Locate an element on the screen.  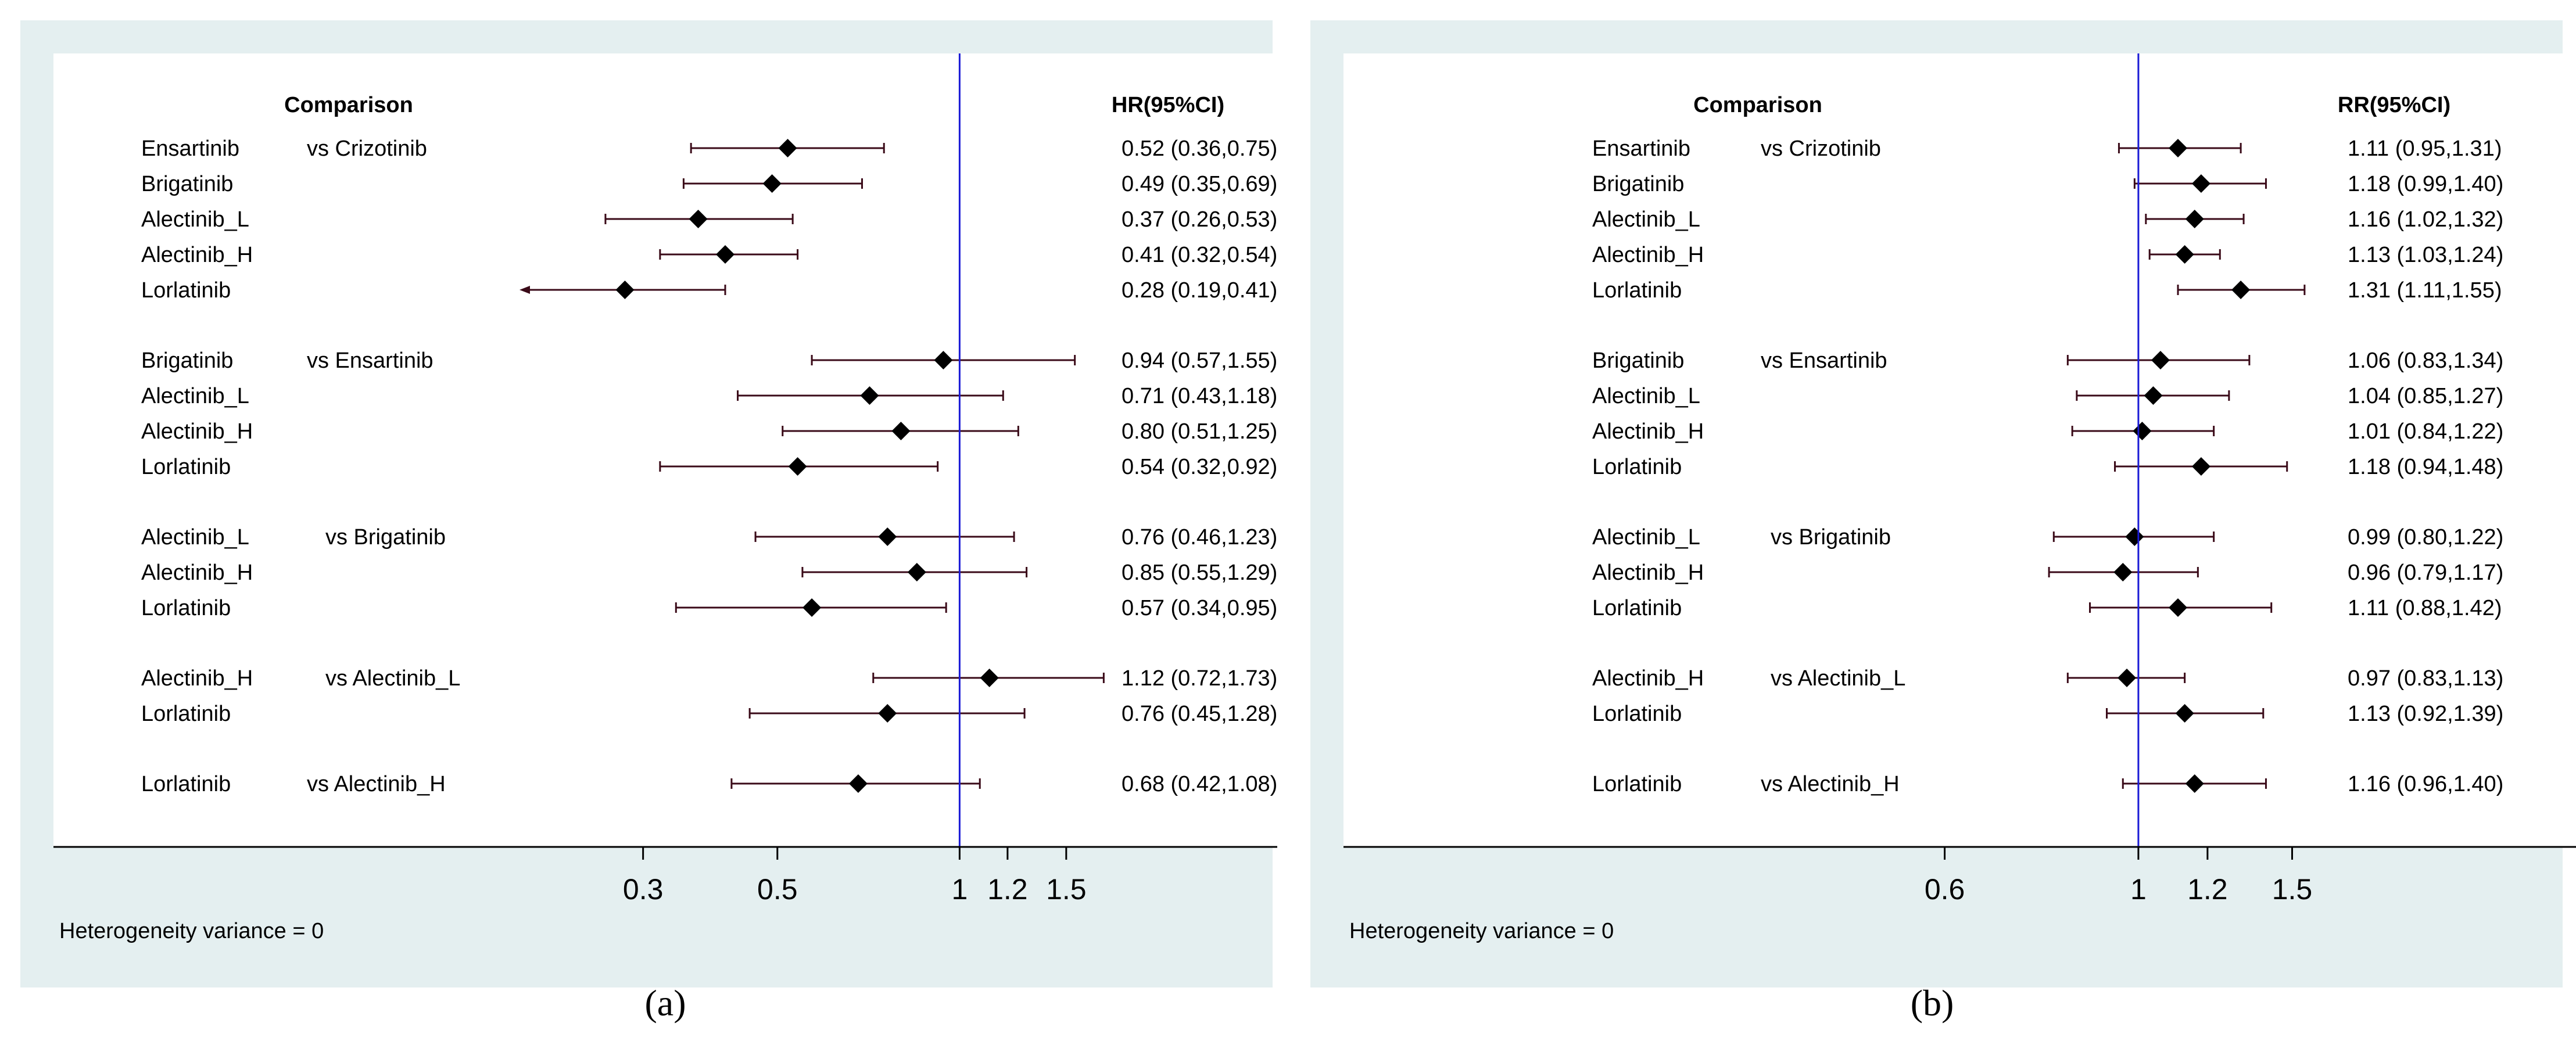
estimate-ci-label: 0.97 (0.83,1.13) is located at coordinates (2425, 678).